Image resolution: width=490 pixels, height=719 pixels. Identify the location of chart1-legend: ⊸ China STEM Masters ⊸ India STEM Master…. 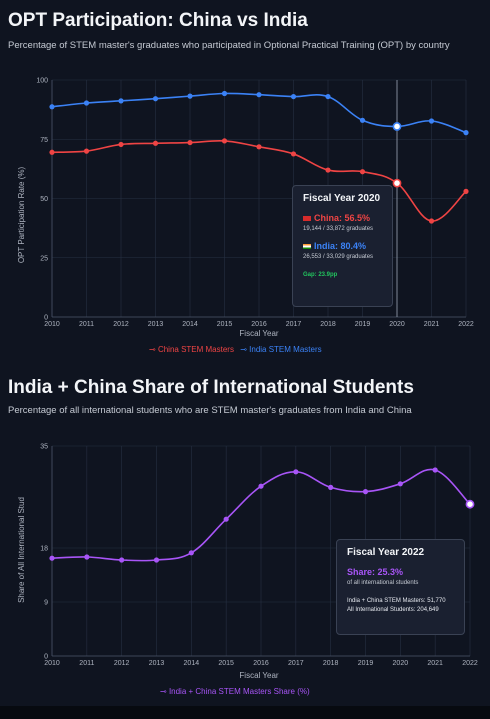
(235, 349).